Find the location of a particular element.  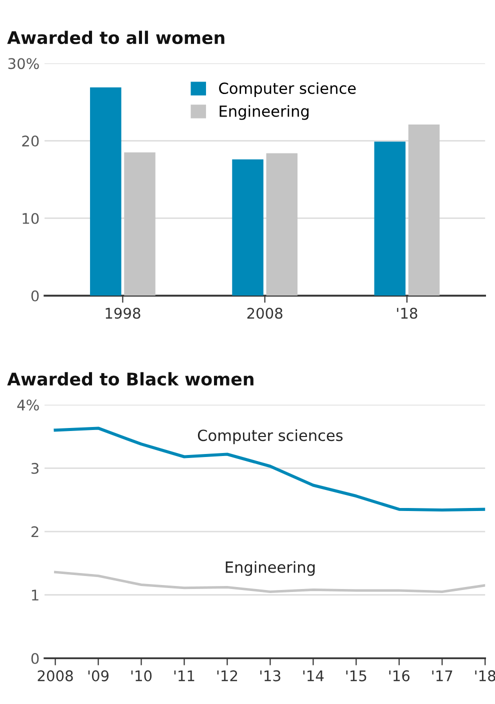

x-tick-label: '11 is located at coordinates (184, 676).